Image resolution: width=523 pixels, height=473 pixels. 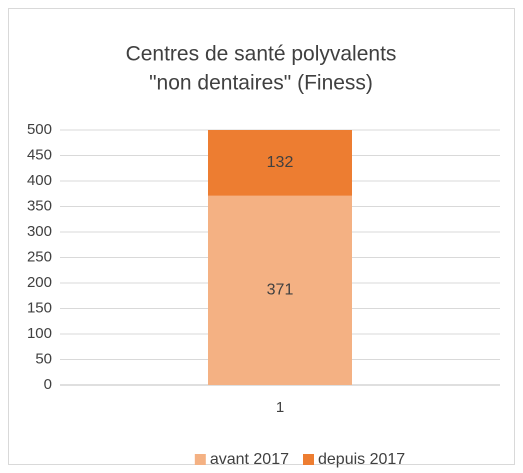 I want to click on y-tick-label: 350, so click(x=39, y=205).